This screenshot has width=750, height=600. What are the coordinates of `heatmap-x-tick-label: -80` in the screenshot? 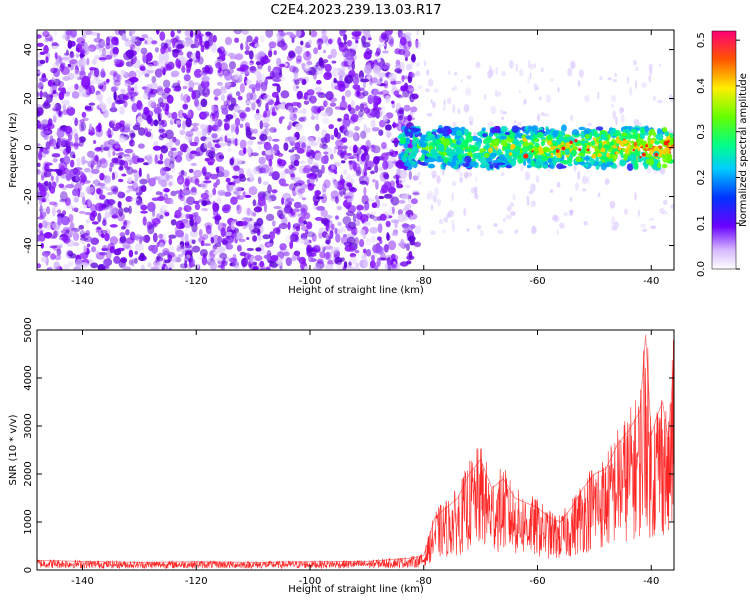 It's located at (424, 281).